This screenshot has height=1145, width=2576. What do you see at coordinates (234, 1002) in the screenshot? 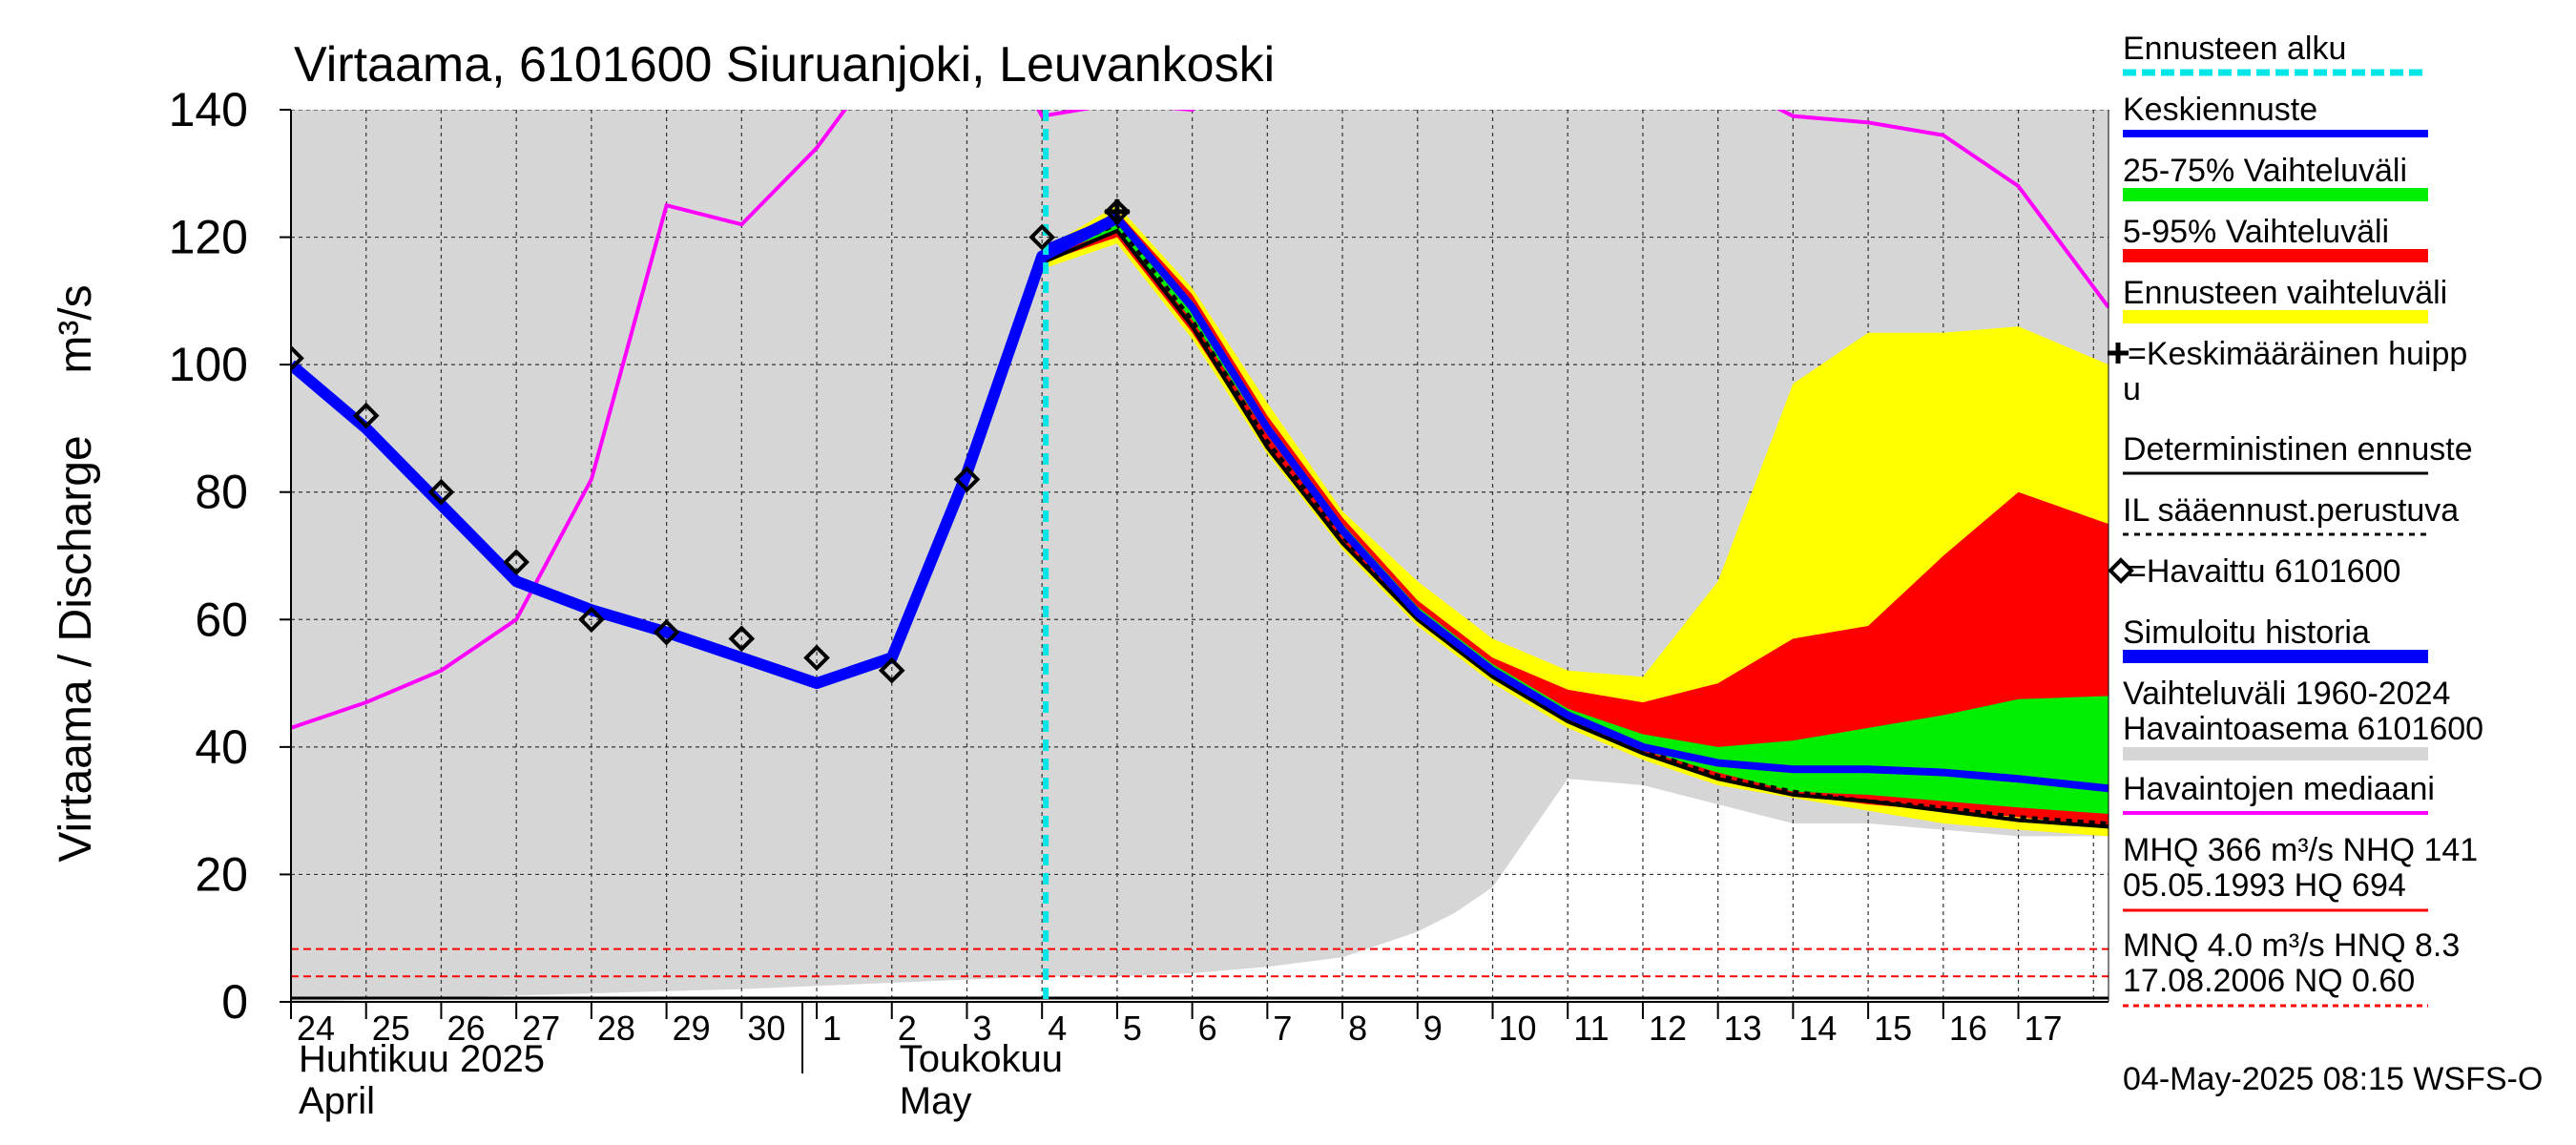
I see `y-tick-label: 0` at bounding box center [234, 1002].